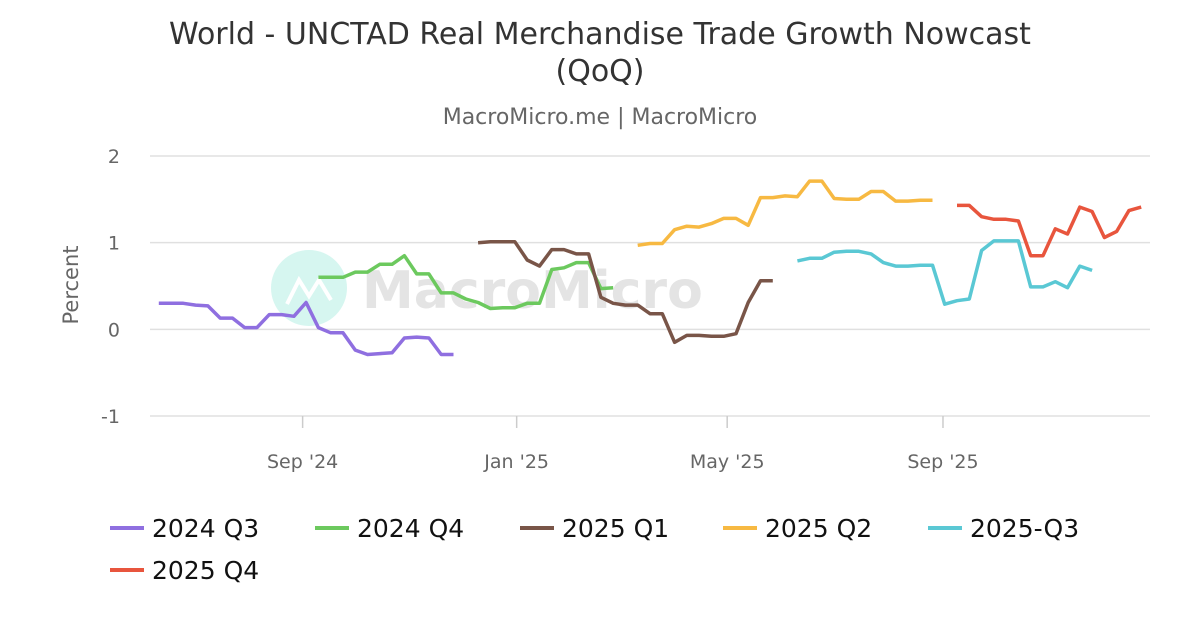  Describe the element at coordinates (114, 330) in the screenshot. I see `y-tick-label: 0` at that location.